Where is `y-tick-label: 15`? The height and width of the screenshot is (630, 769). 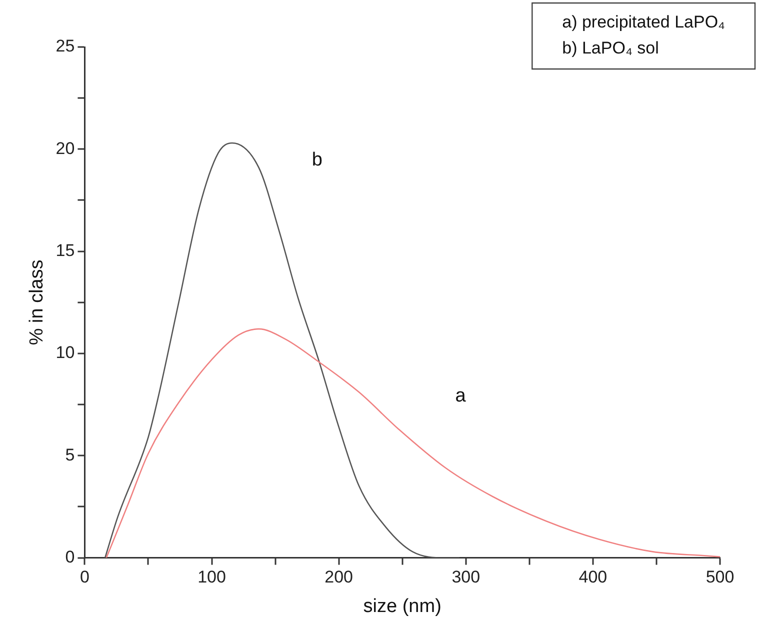 y-tick-label: 15 is located at coordinates (65, 250).